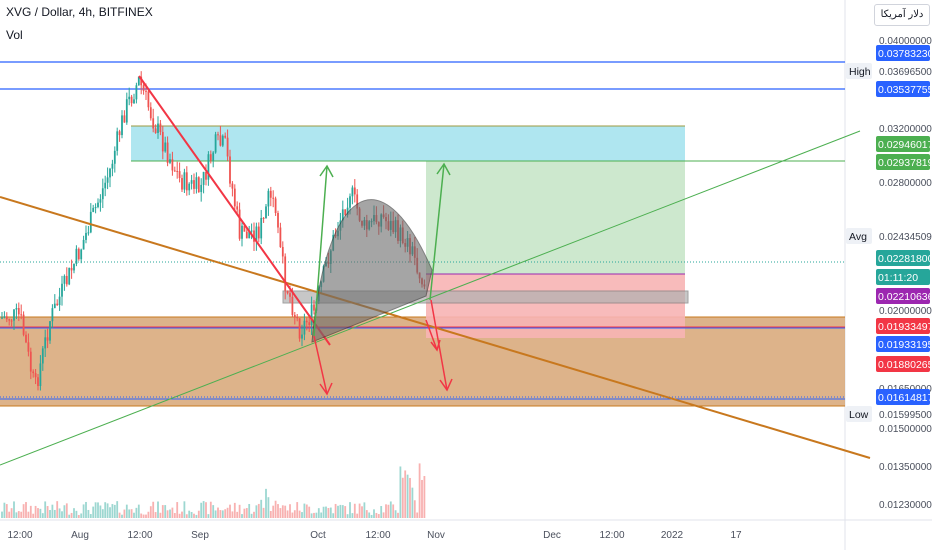 The width and height of the screenshot is (932, 550). I want to click on price-badge: 0.02937819, so click(904, 162).